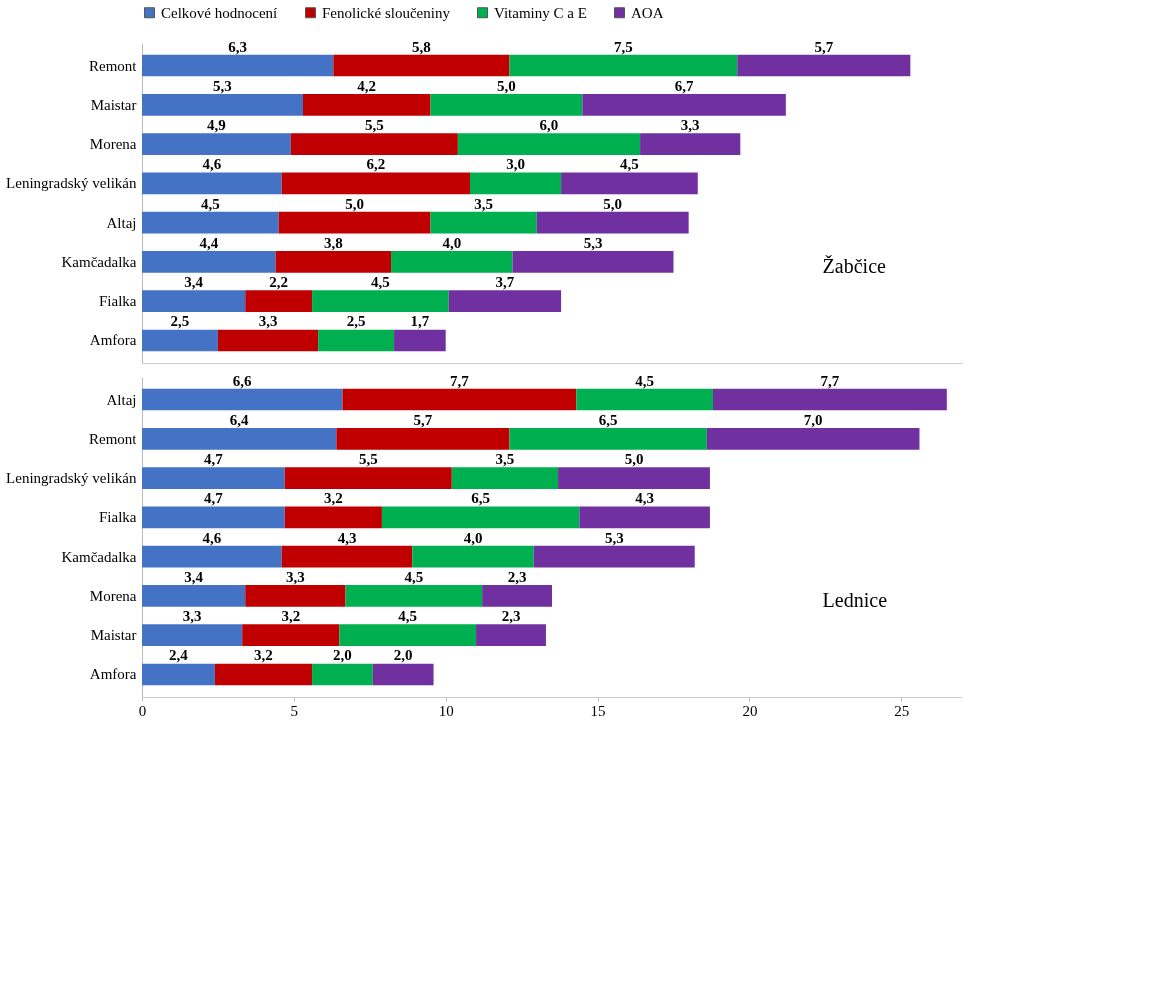  Describe the element at coordinates (505, 459) in the screenshot. I see `data-label: 3,5` at that location.